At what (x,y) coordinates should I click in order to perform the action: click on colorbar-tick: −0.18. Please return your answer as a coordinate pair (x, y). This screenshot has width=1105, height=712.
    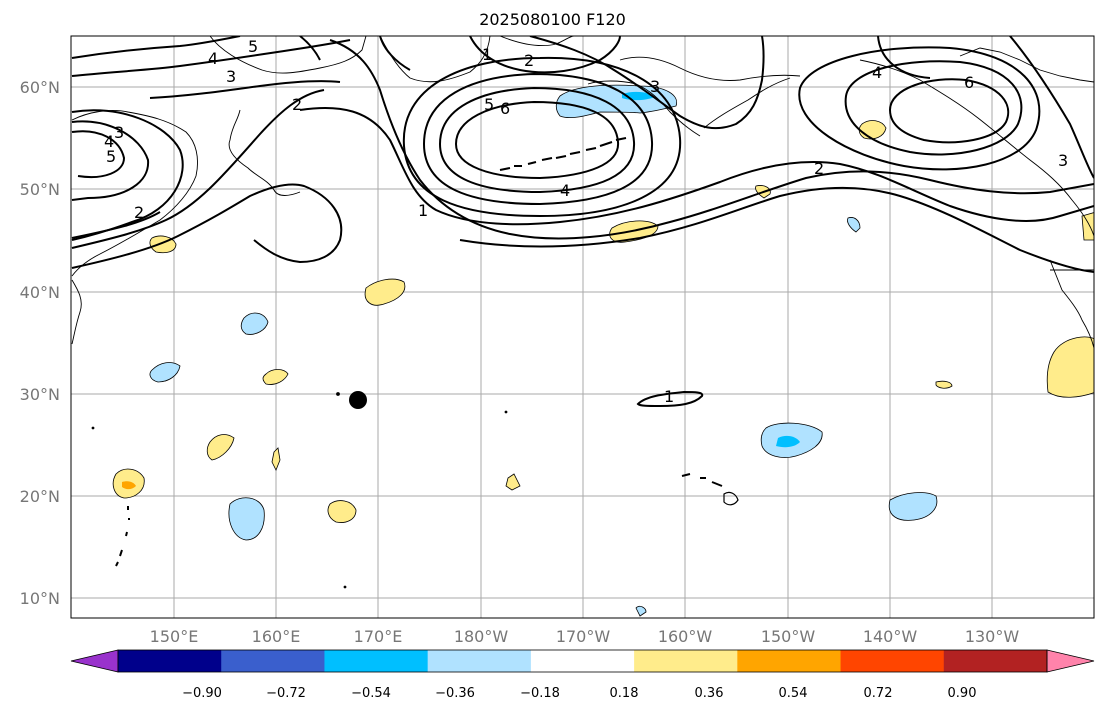
    Looking at the image, I should click on (540, 693).